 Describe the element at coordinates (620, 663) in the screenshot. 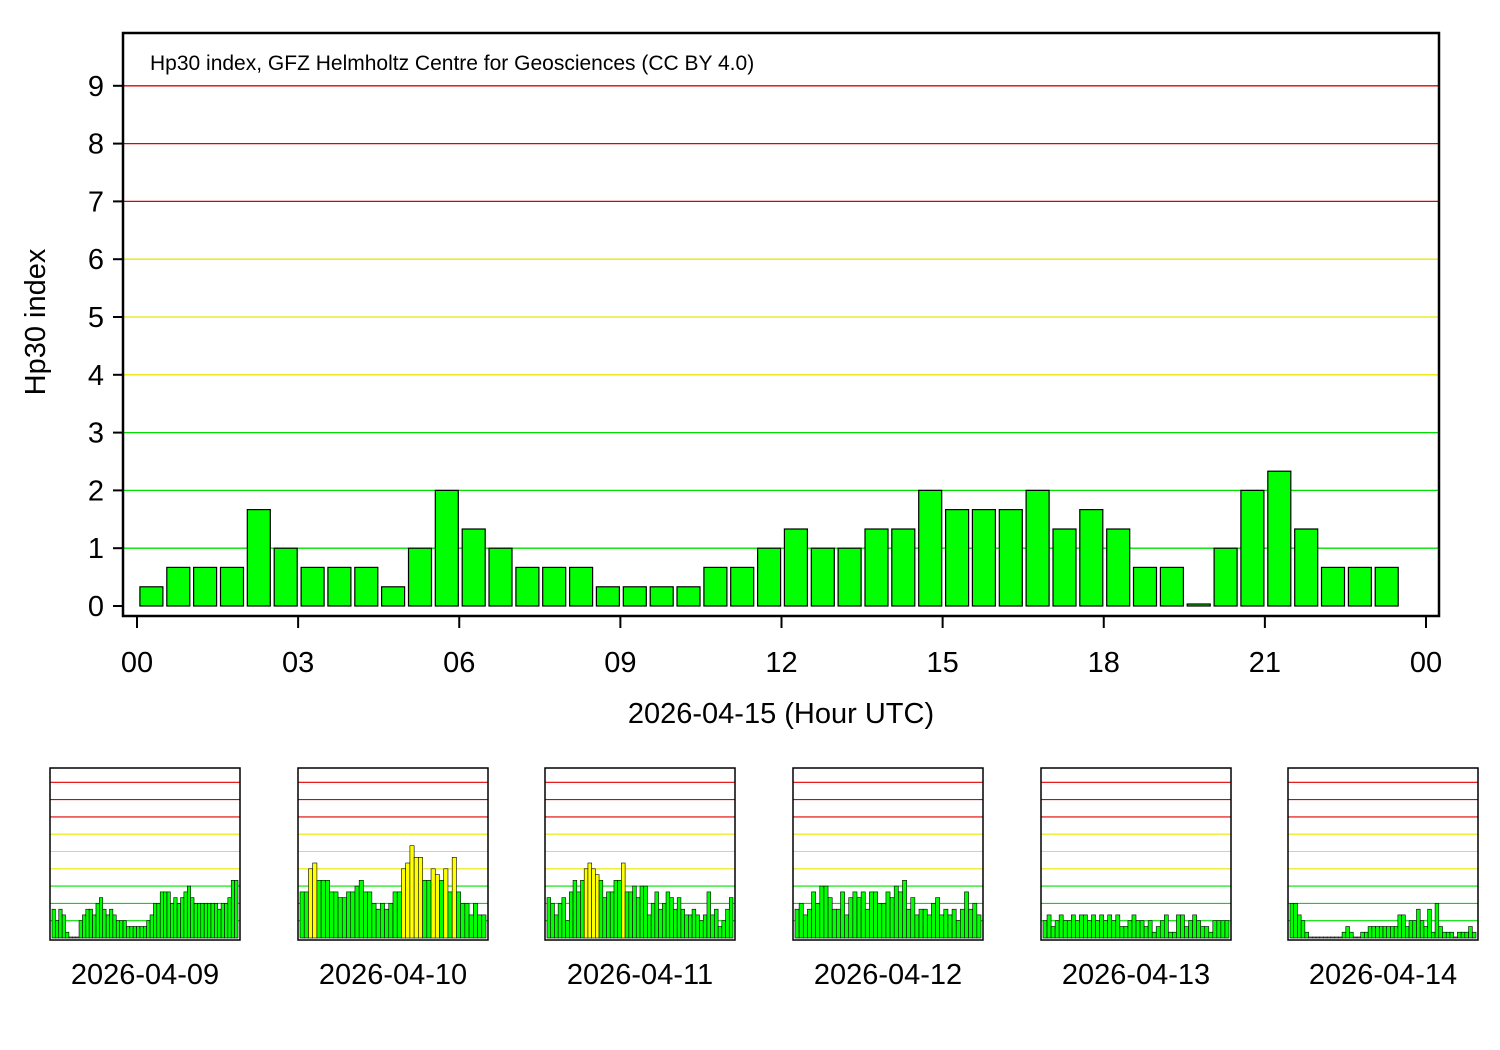

I see `x-tick-label: 09` at that location.